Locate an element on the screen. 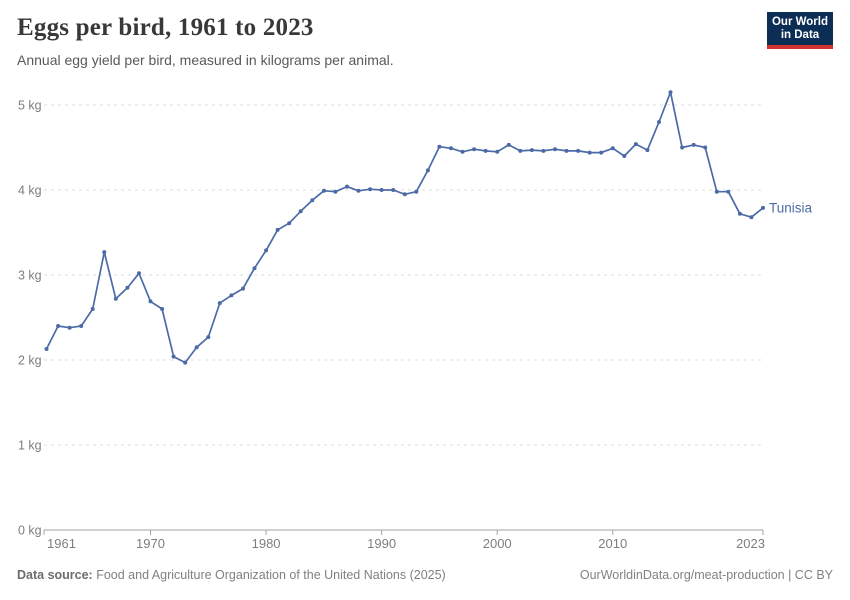 Image resolution: width=850 pixels, height=600 pixels. data-point-tunisia-2016 is located at coordinates (682, 147).